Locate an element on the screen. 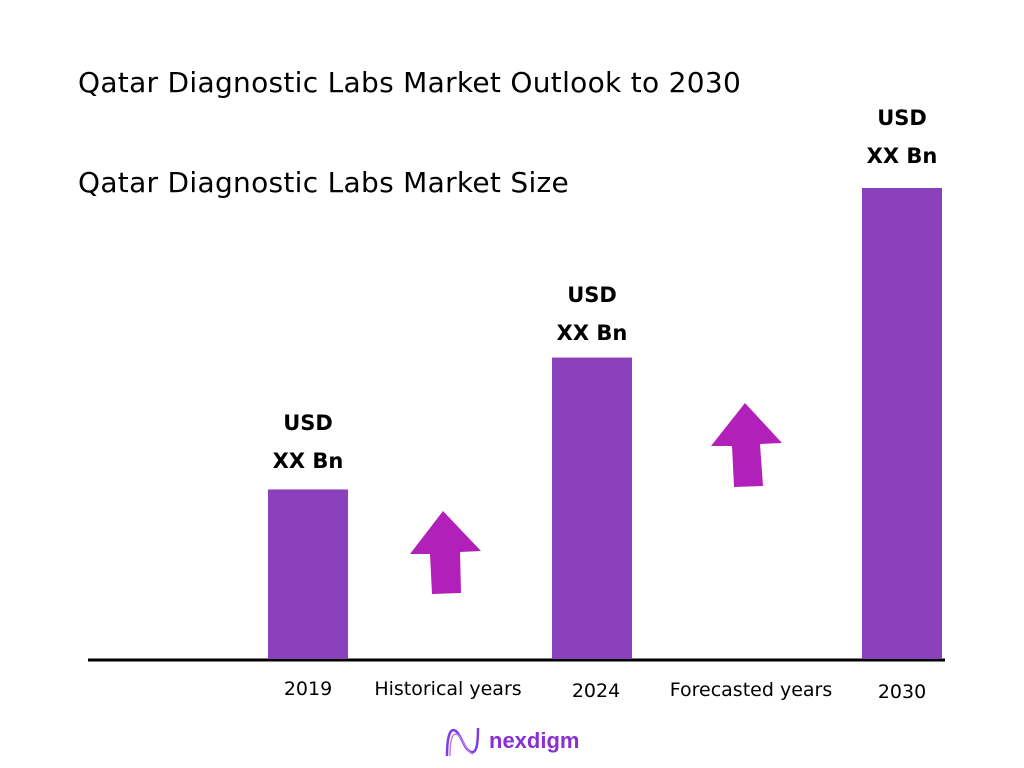 Image resolution: width=1024 pixels, height=768 pixels. nexdigm-logo: nexdigm is located at coordinates (511, 741).